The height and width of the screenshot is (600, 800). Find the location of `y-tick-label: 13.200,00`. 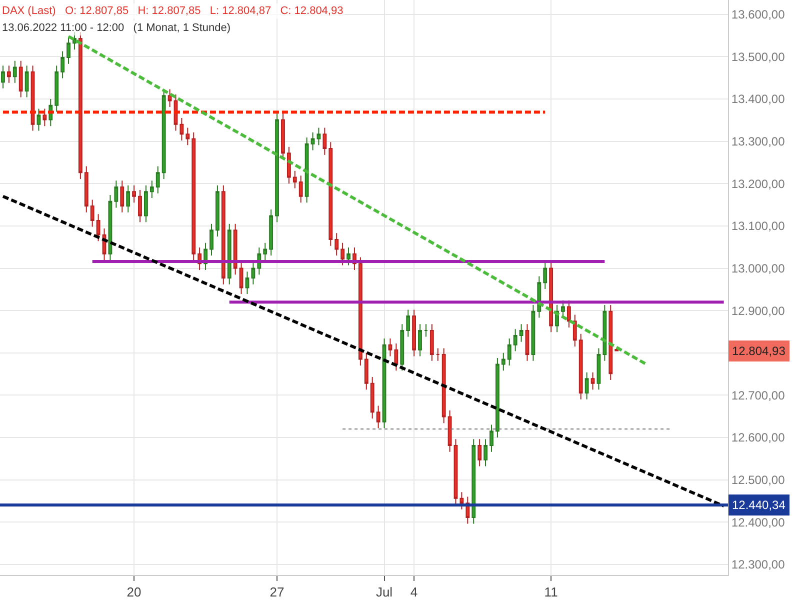

y-tick-label: 13.200,00 is located at coordinates (758, 183).